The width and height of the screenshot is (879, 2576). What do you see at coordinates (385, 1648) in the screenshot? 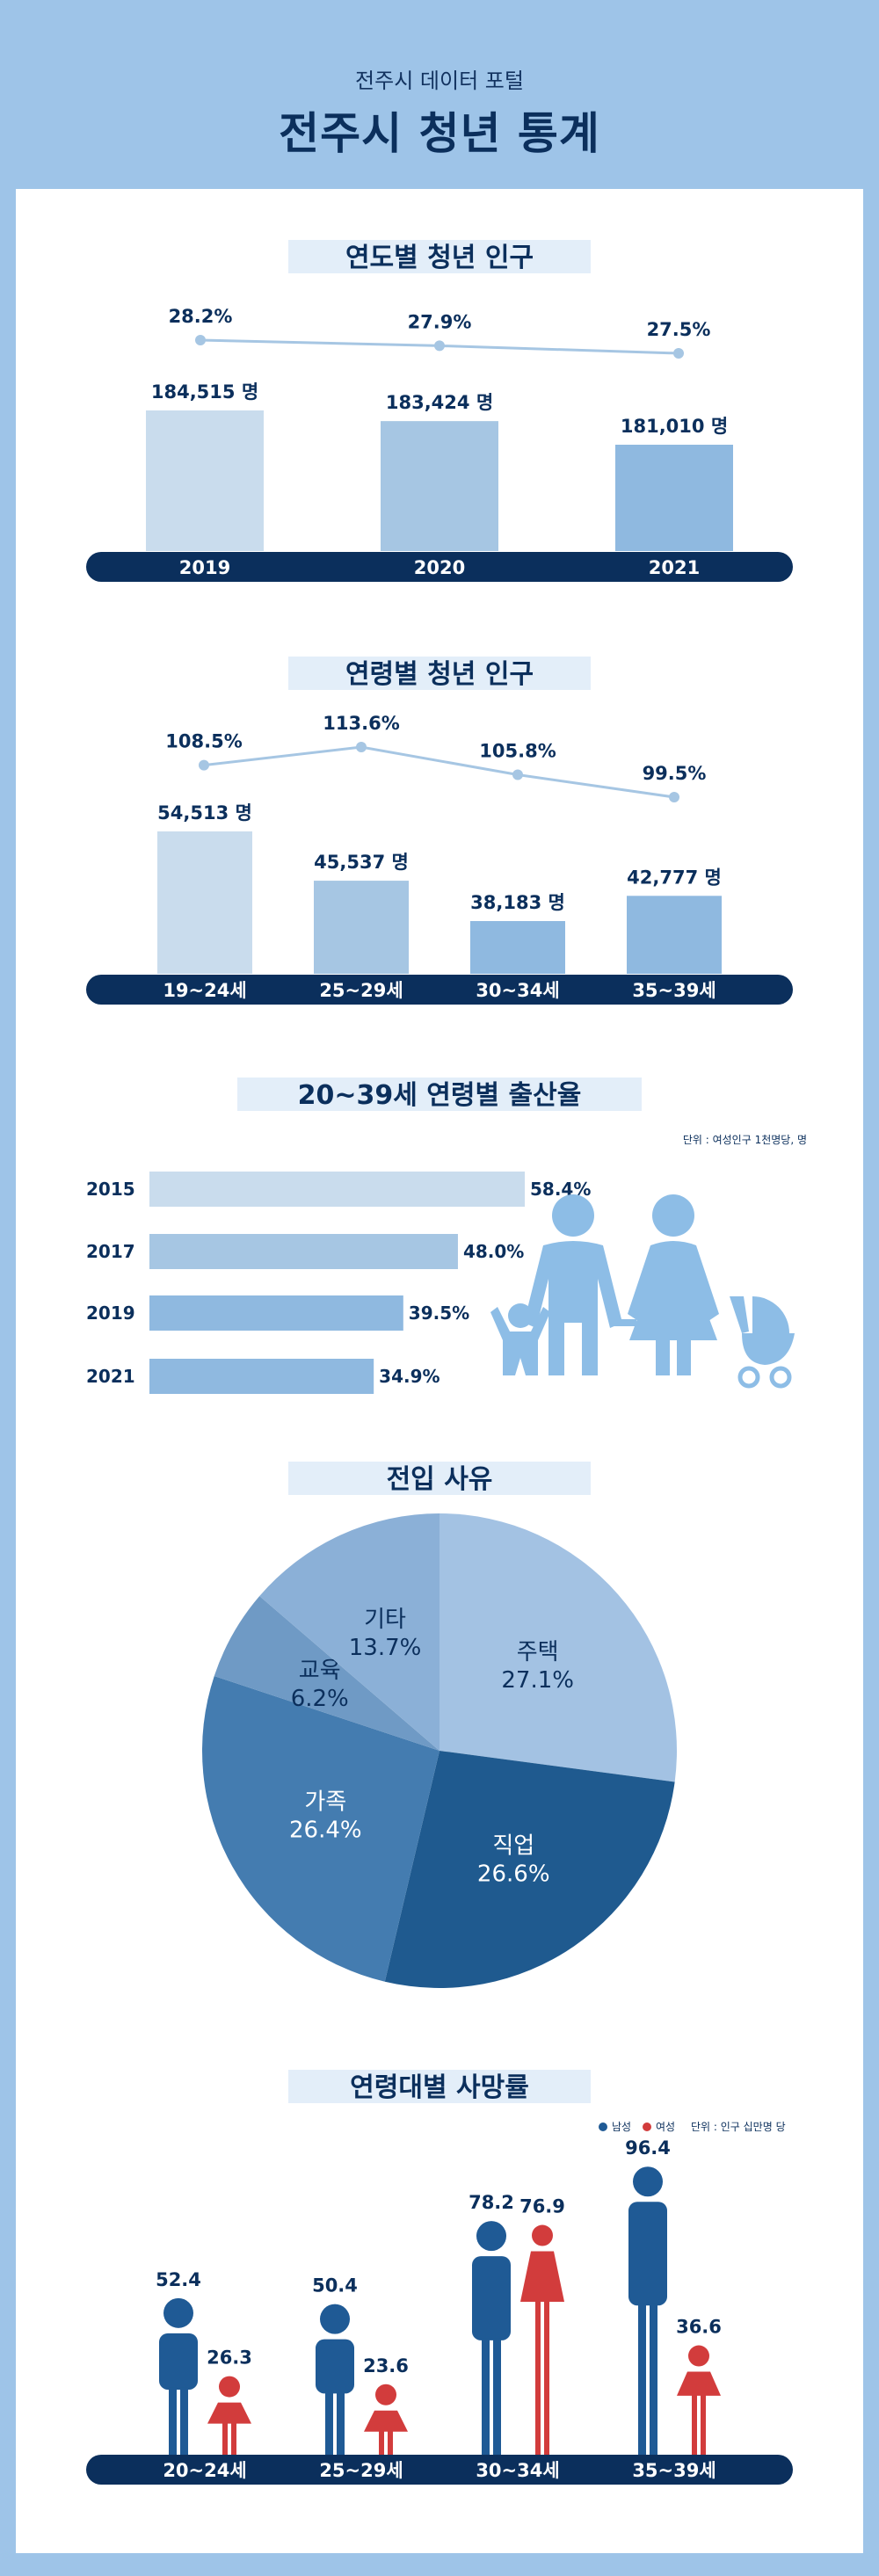
I see `section4-slice-value: 13.7%` at bounding box center [385, 1648].